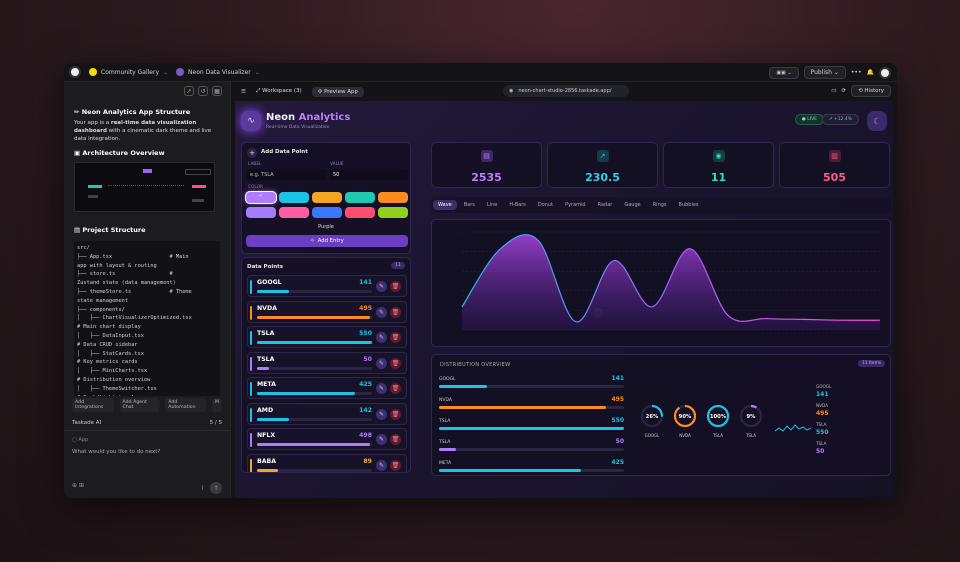  What do you see at coordinates (257, 72) in the screenshot?
I see `chevron-down-icon: ⌄` at bounding box center [257, 72].